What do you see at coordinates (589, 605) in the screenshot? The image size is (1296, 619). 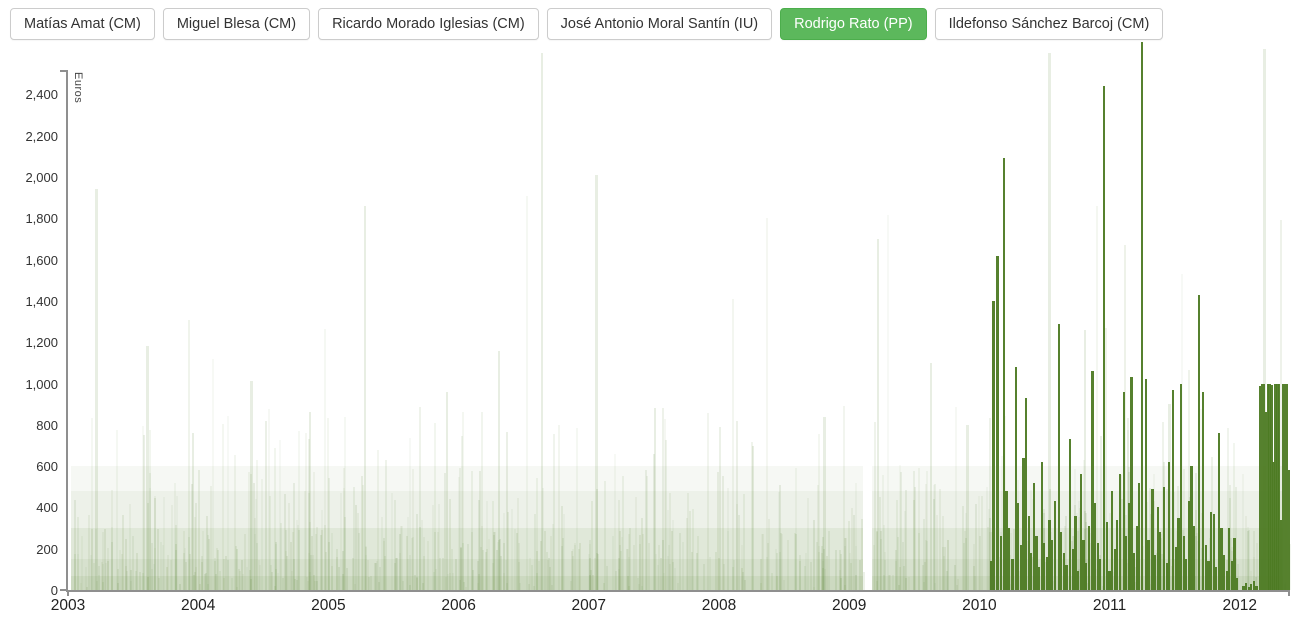 I see `x-tick-2007: 2007` at bounding box center [589, 605].